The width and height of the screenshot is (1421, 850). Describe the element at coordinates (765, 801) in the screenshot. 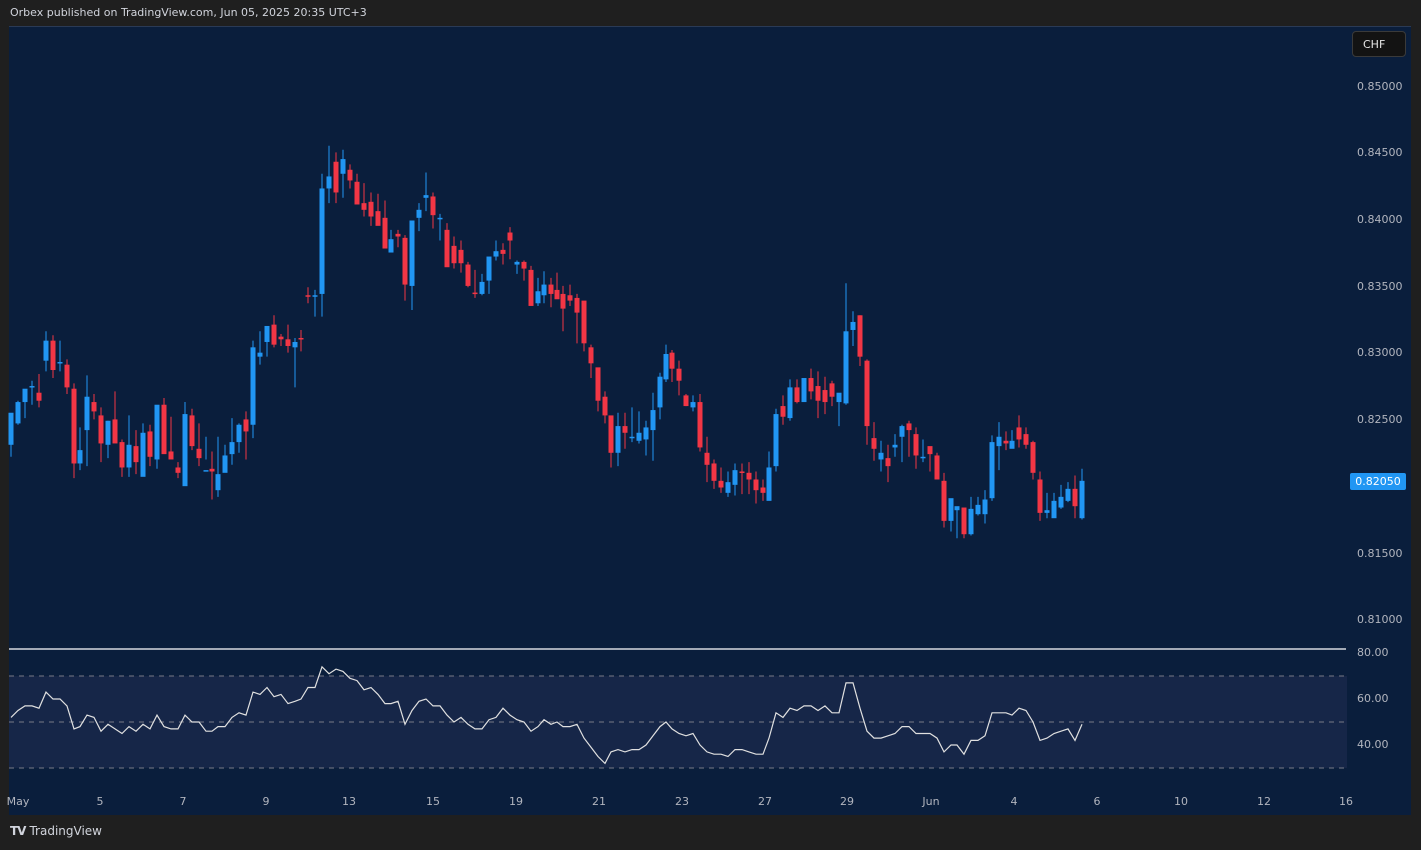

I see `time-axis-label: 27` at that location.